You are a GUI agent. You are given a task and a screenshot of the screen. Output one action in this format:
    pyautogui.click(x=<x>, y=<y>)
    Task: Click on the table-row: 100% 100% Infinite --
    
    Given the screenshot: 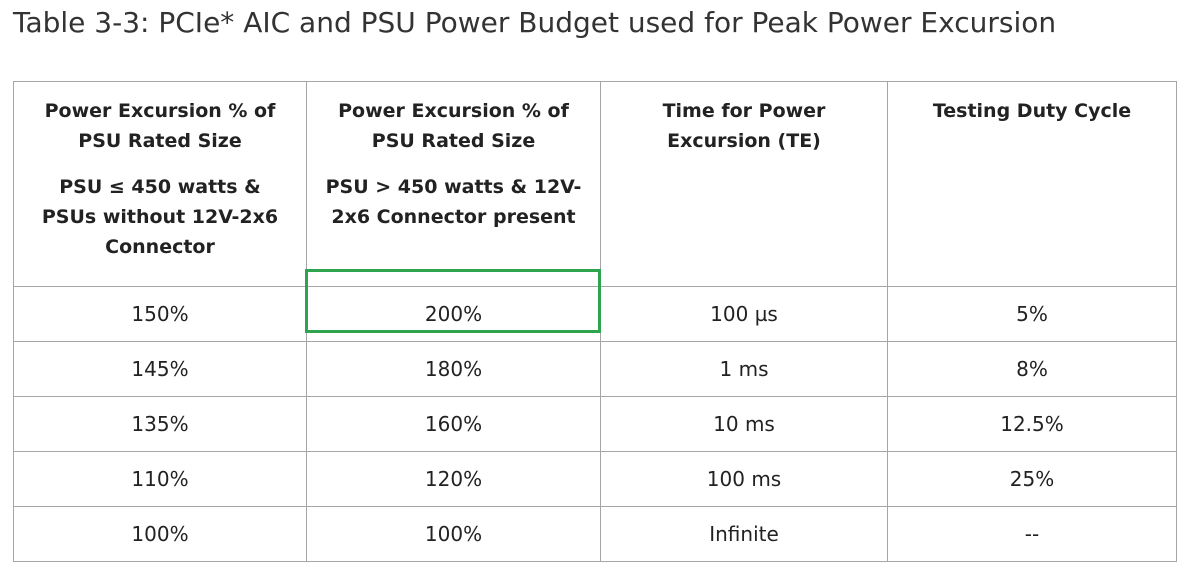 What is the action you would take?
    pyautogui.click(x=595, y=534)
    